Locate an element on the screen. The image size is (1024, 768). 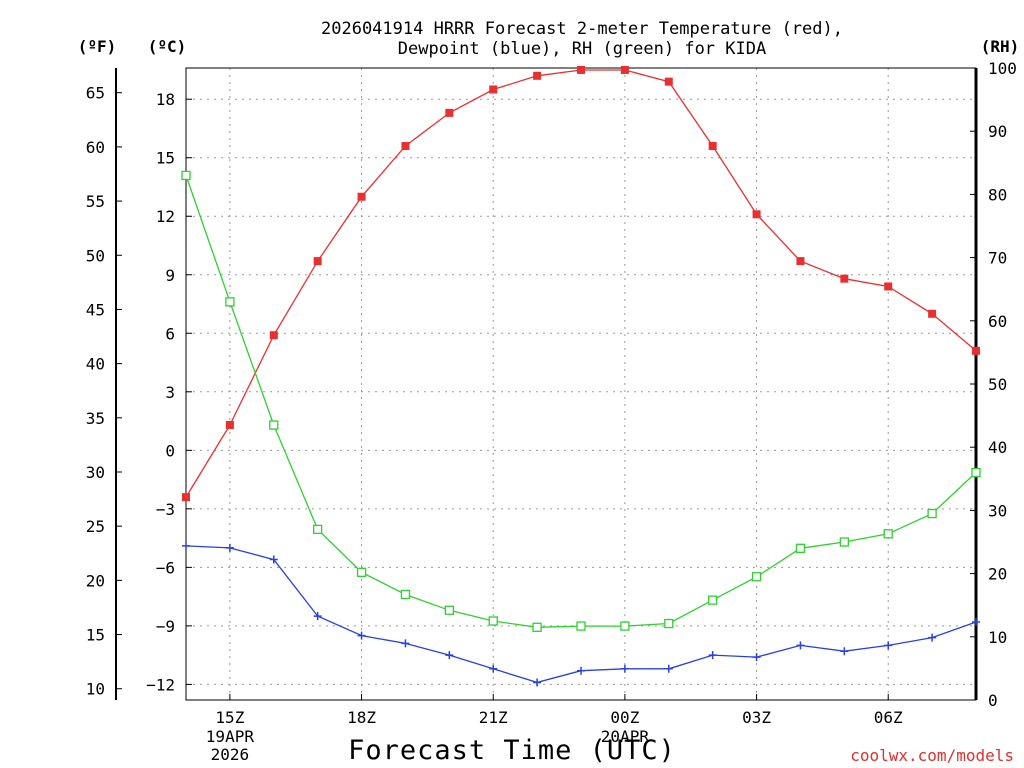
celsius-axis: 18 15 12 9 6 3 0 −3 −6 −9 −12 is located at coordinates (169, 392).